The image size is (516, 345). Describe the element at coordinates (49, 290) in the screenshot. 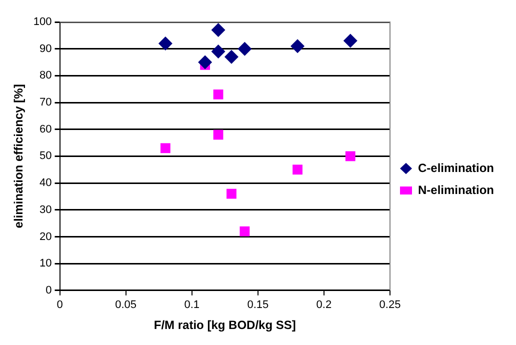

I see `y-tick-label: 0` at that location.